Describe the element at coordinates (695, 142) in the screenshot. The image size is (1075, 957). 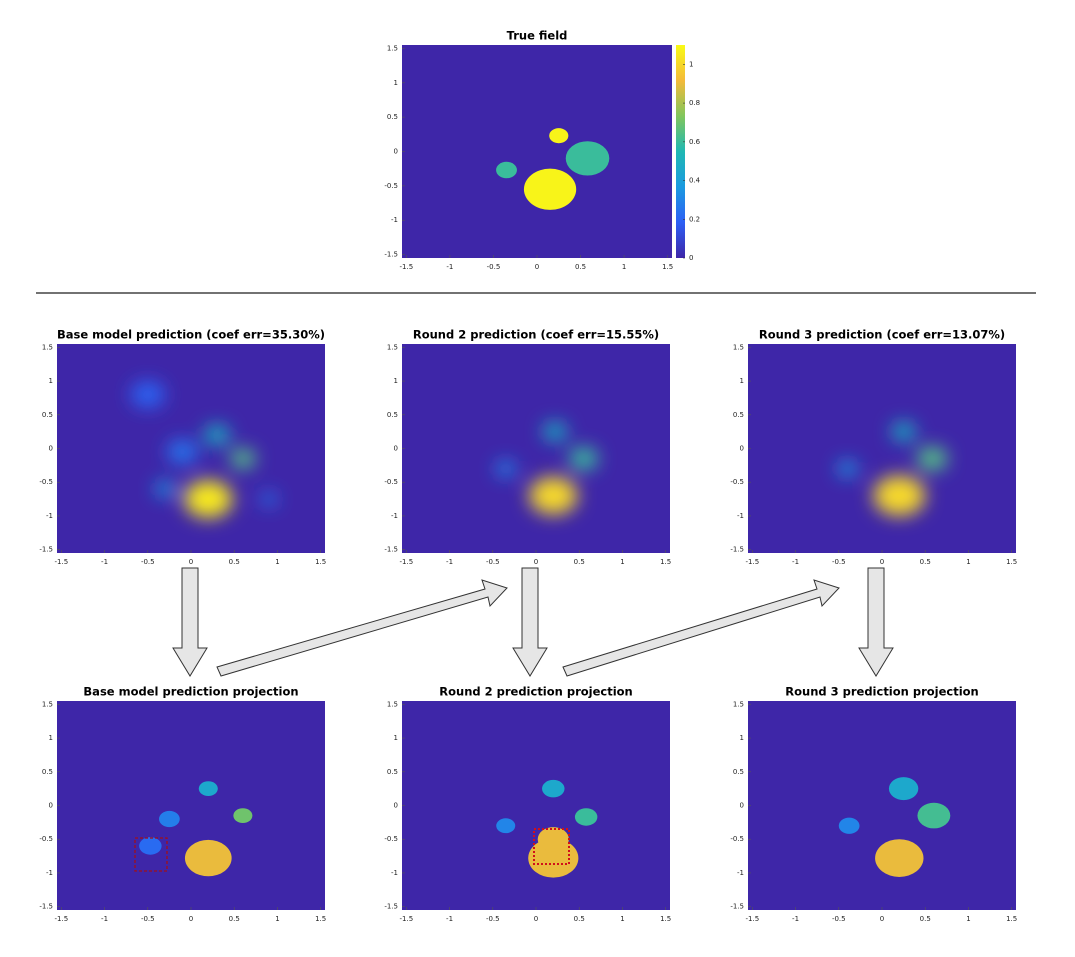
I see `colorbar-tick-label: 0.6` at that location.